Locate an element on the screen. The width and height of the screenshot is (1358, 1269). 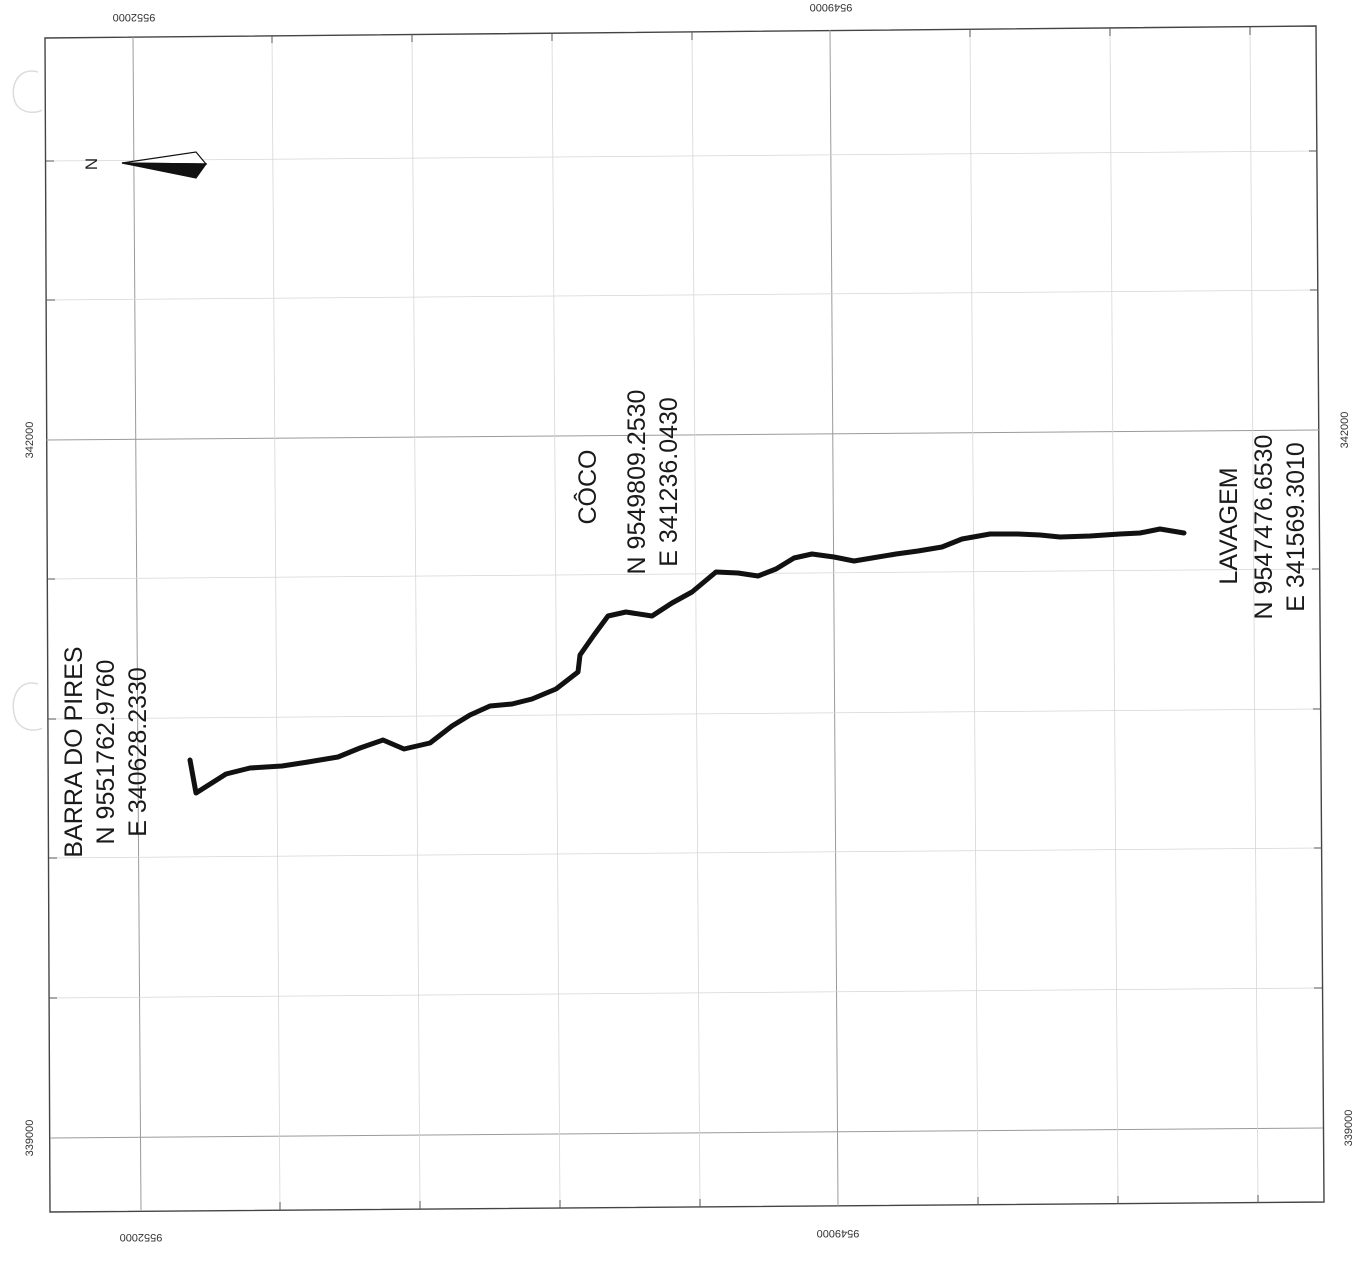
northing-label-bottom-9552000: 9552000 is located at coordinates (141, 1237).